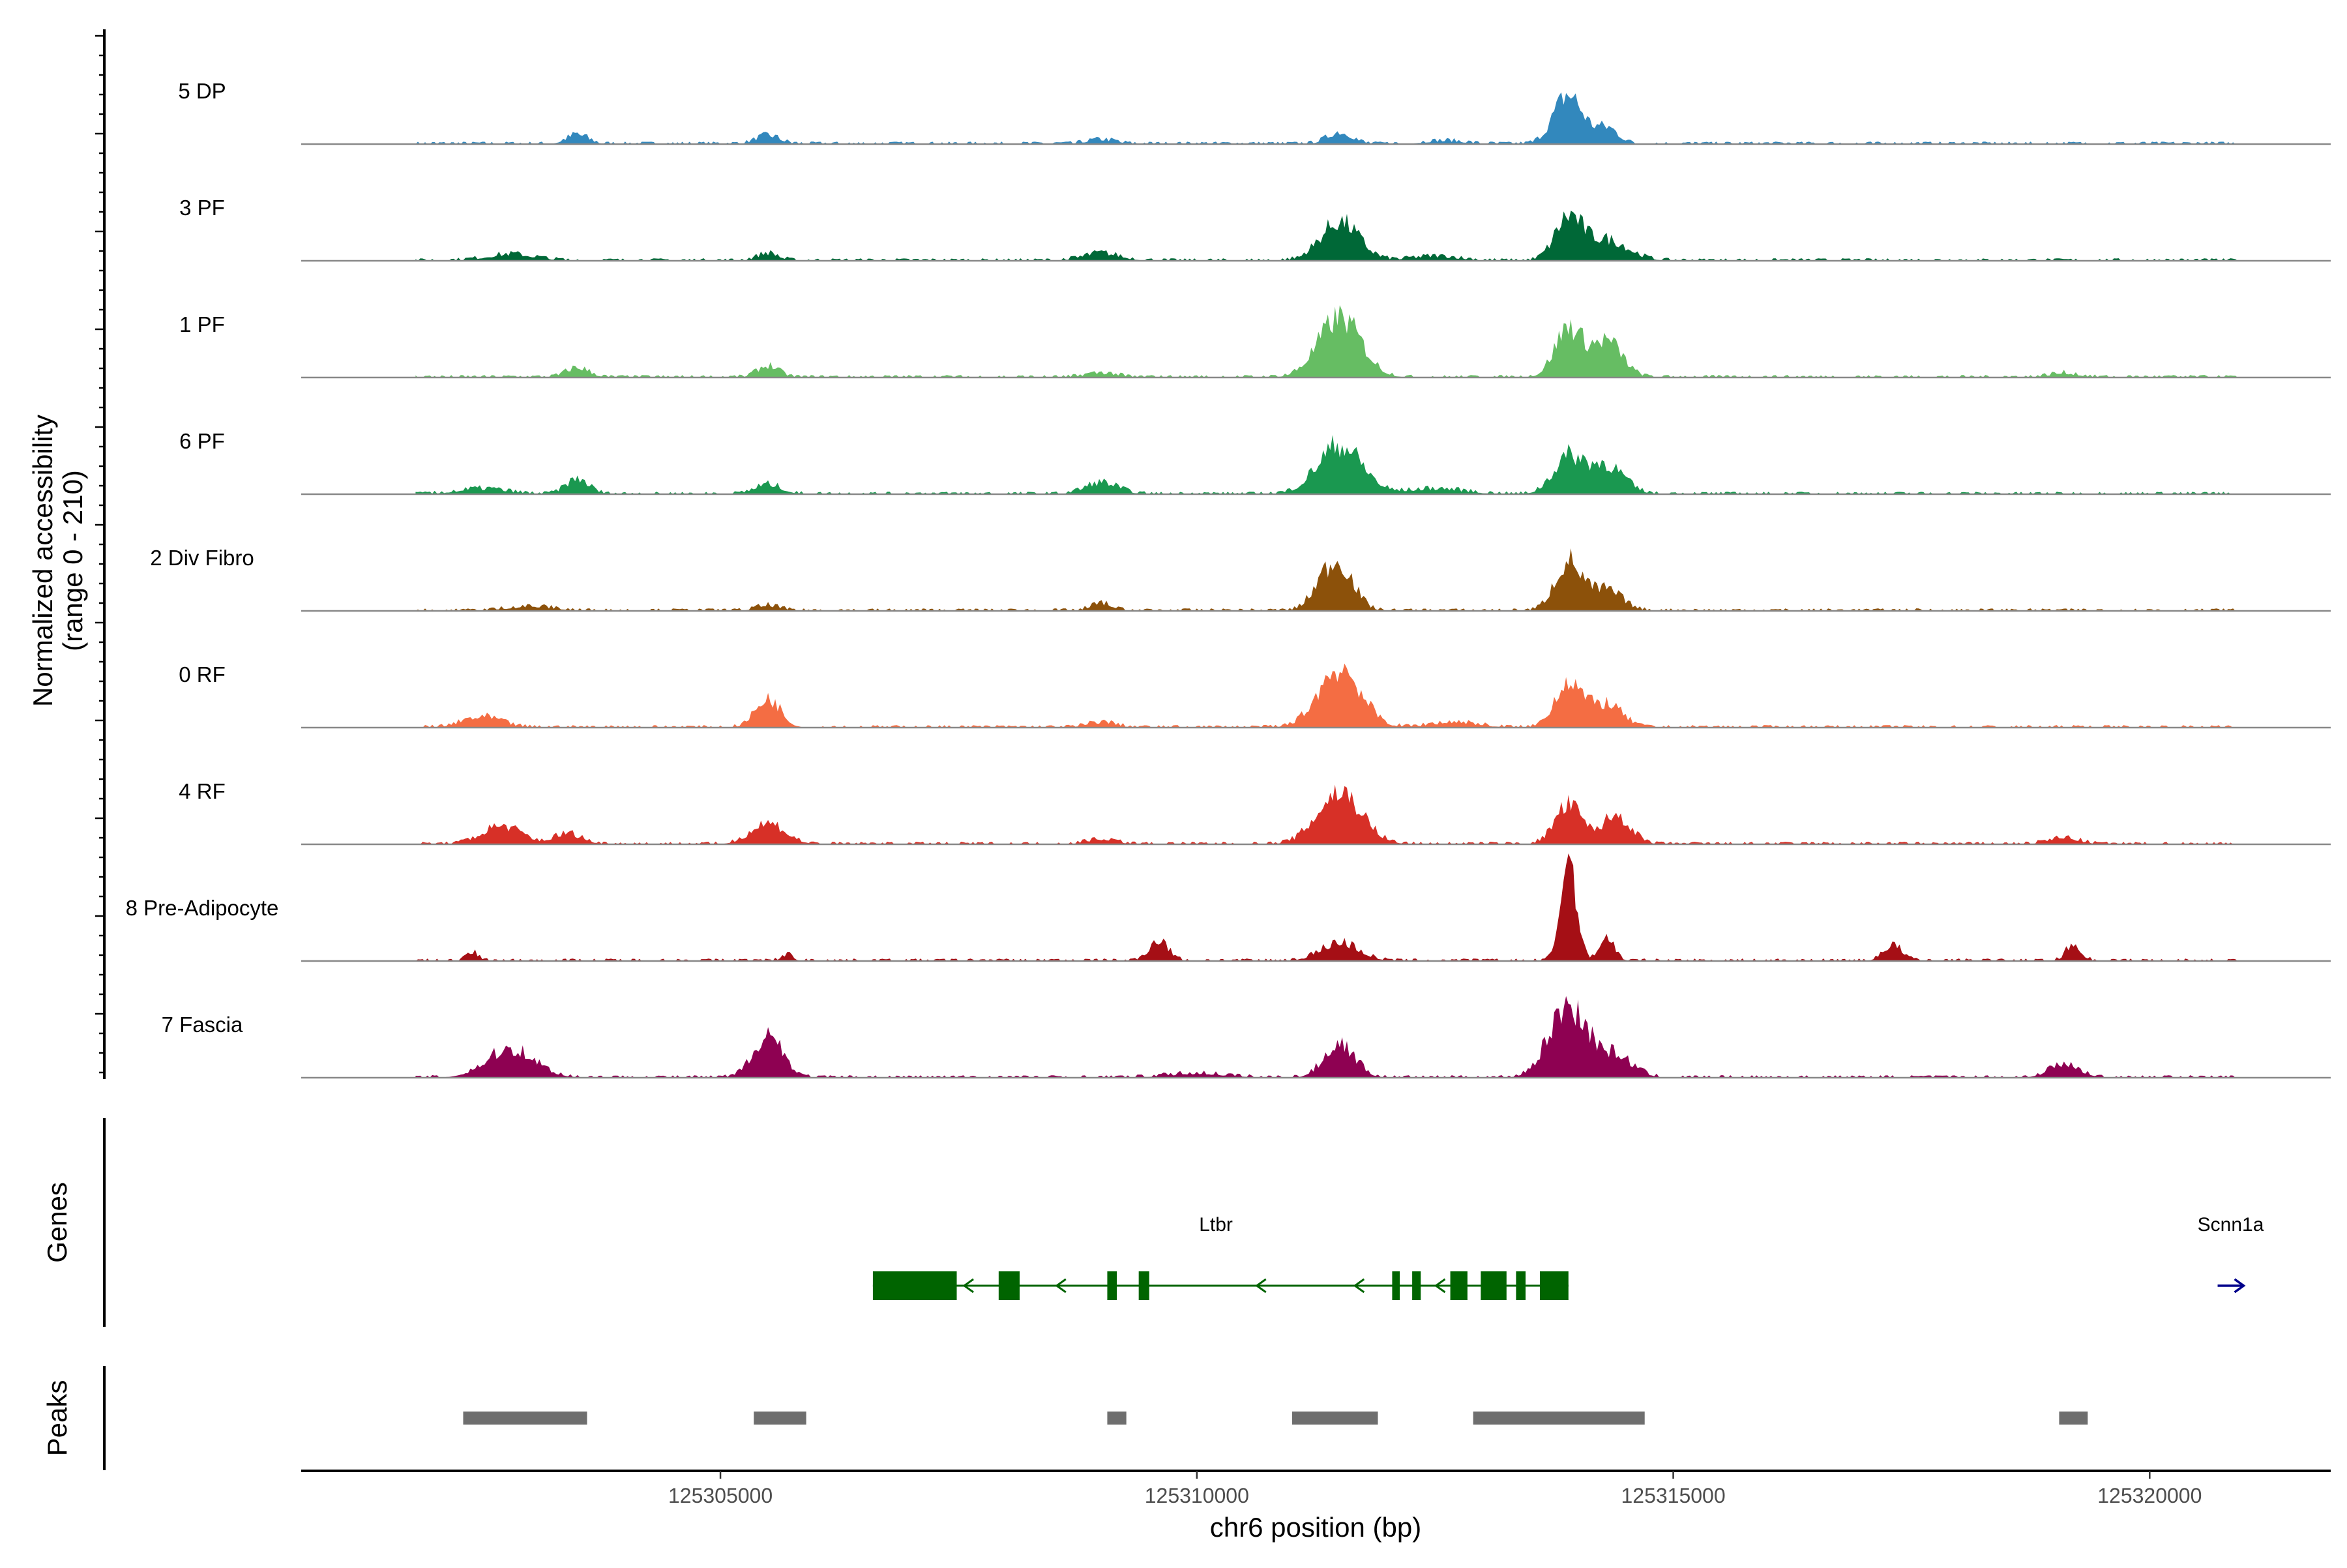 This screenshot has height=1568, width=2347. What do you see at coordinates (1216, 1225) in the screenshot?
I see `gene-label: Ltbr` at bounding box center [1216, 1225].